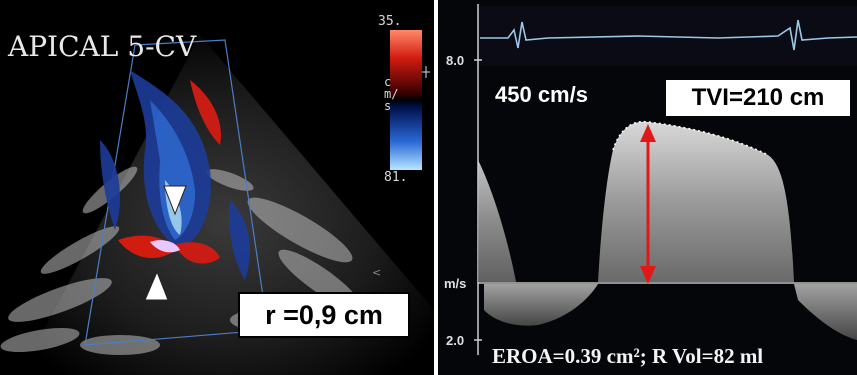  I want to click on color-scale-top-value: 35., so click(390, 21).